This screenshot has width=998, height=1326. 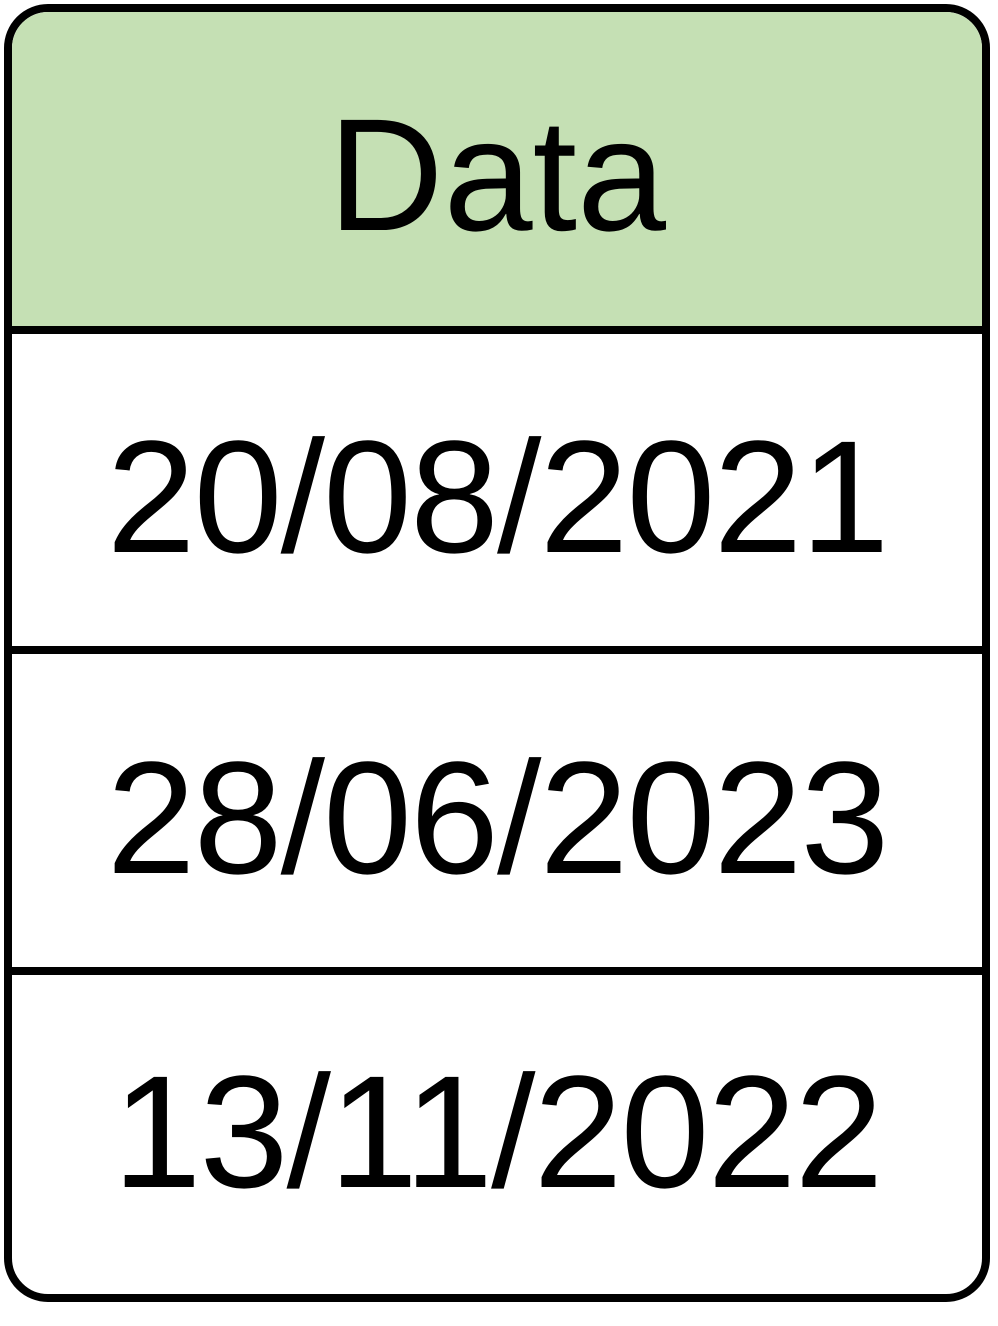 I want to click on date-cell: 13/11/2022, so click(x=498, y=1131).